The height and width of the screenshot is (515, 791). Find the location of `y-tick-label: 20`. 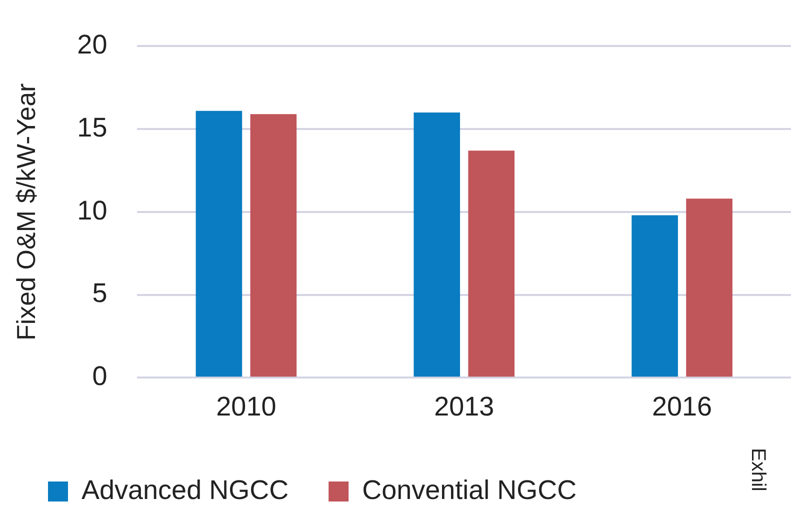

y-tick-label: 20 is located at coordinates (92, 45).